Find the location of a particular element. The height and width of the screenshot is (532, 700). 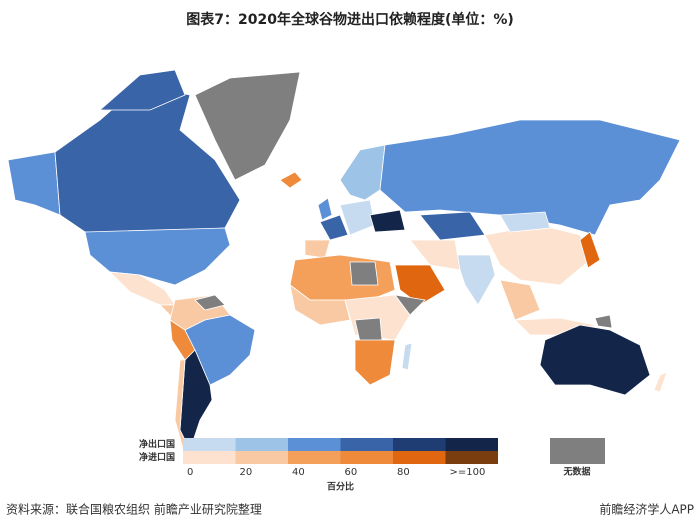

france is located at coordinates (334, 227).